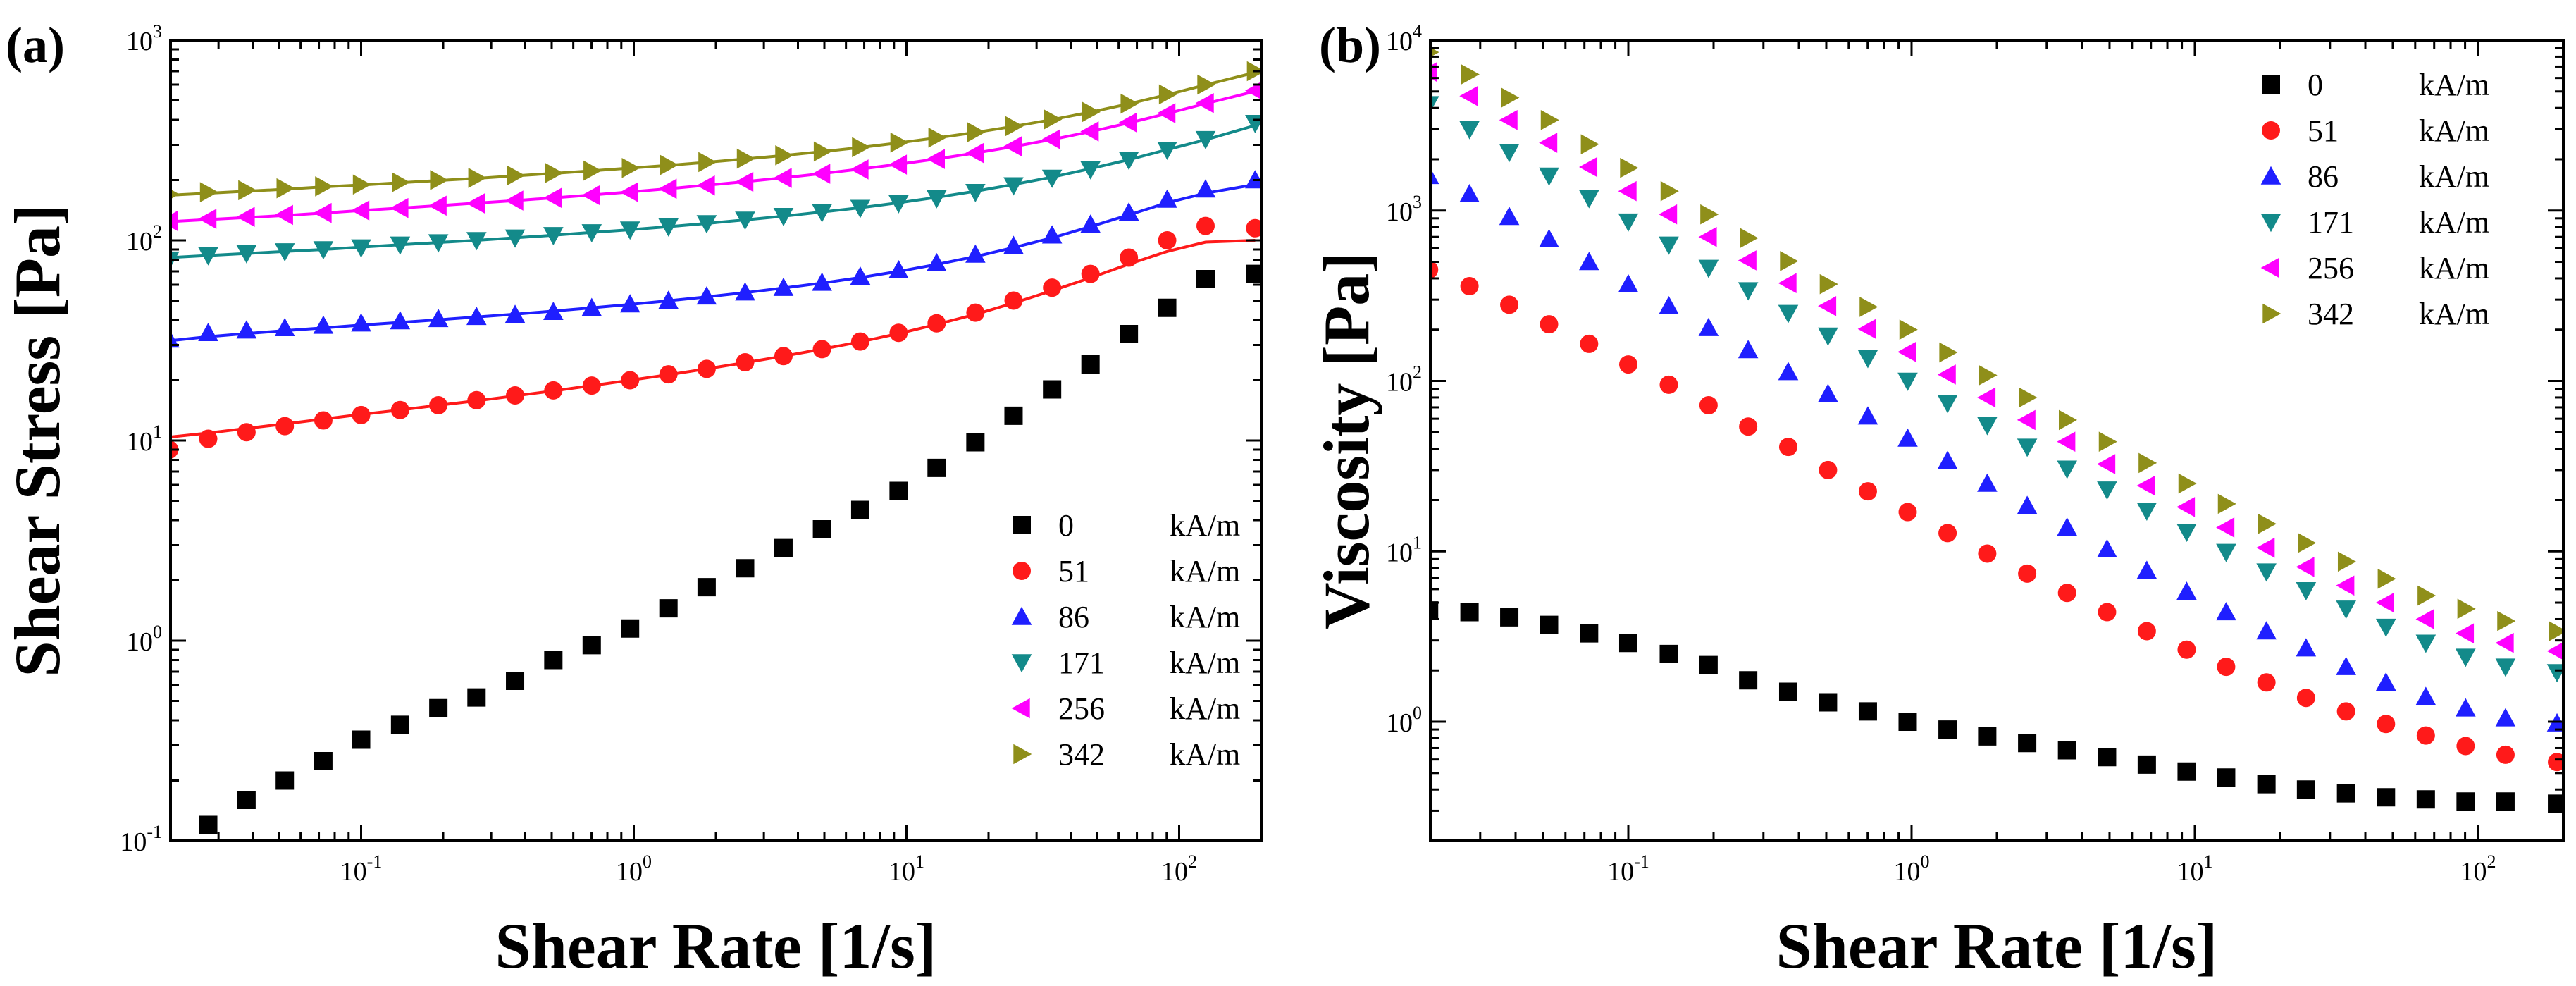 The width and height of the screenshot is (2576, 986). What do you see at coordinates (1125, 640) in the screenshot?
I see `panel-a-legend: 0 kA/m 51 kA/m 86 kA/m 171 kA/m 256 kA/m 342 kA/m` at bounding box center [1125, 640].